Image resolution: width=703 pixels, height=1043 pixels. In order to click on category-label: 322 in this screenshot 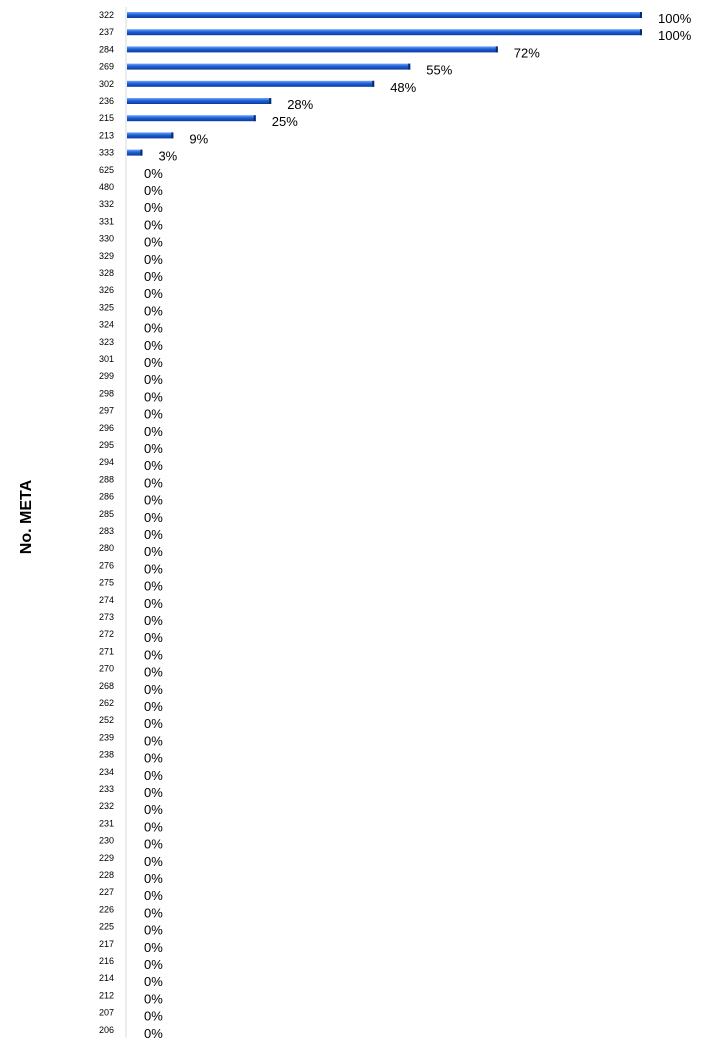, I will do `click(106, 15)`.